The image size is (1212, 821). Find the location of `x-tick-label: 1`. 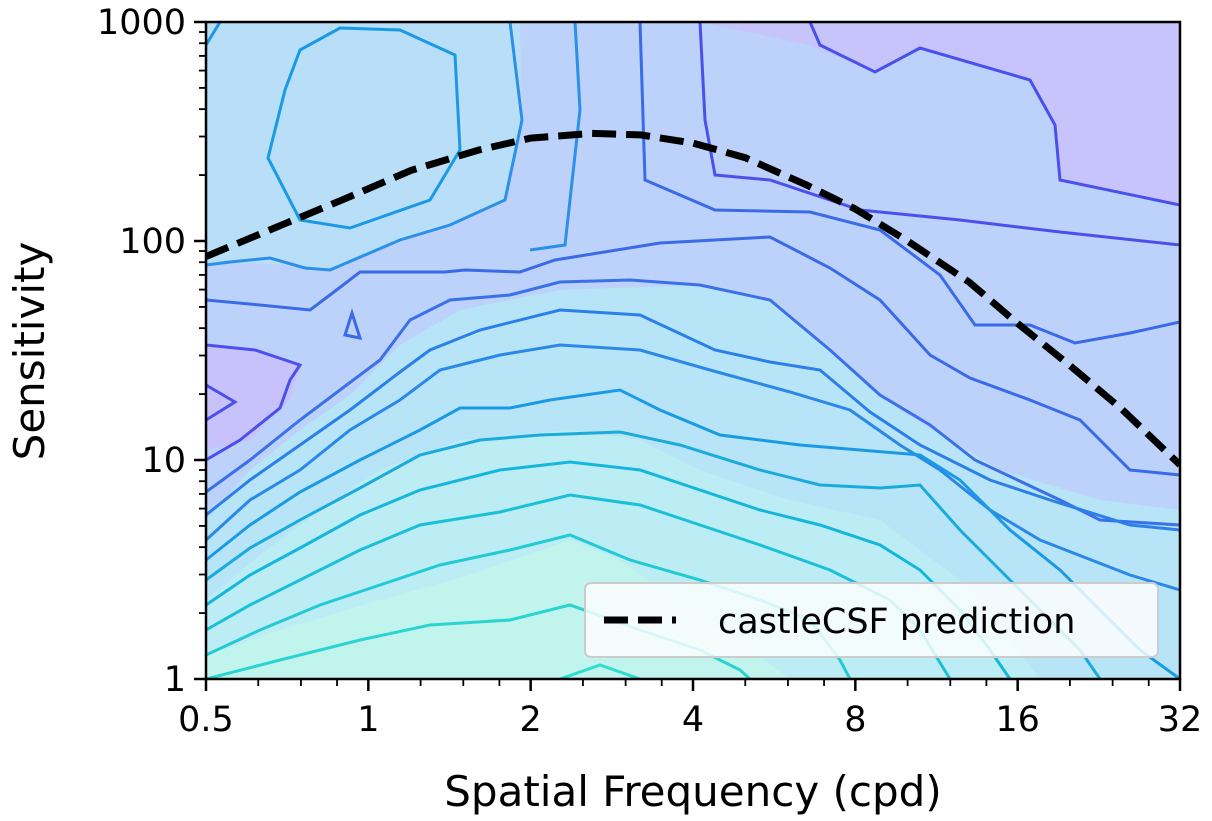

x-tick-label: 1 is located at coordinates (368, 720).